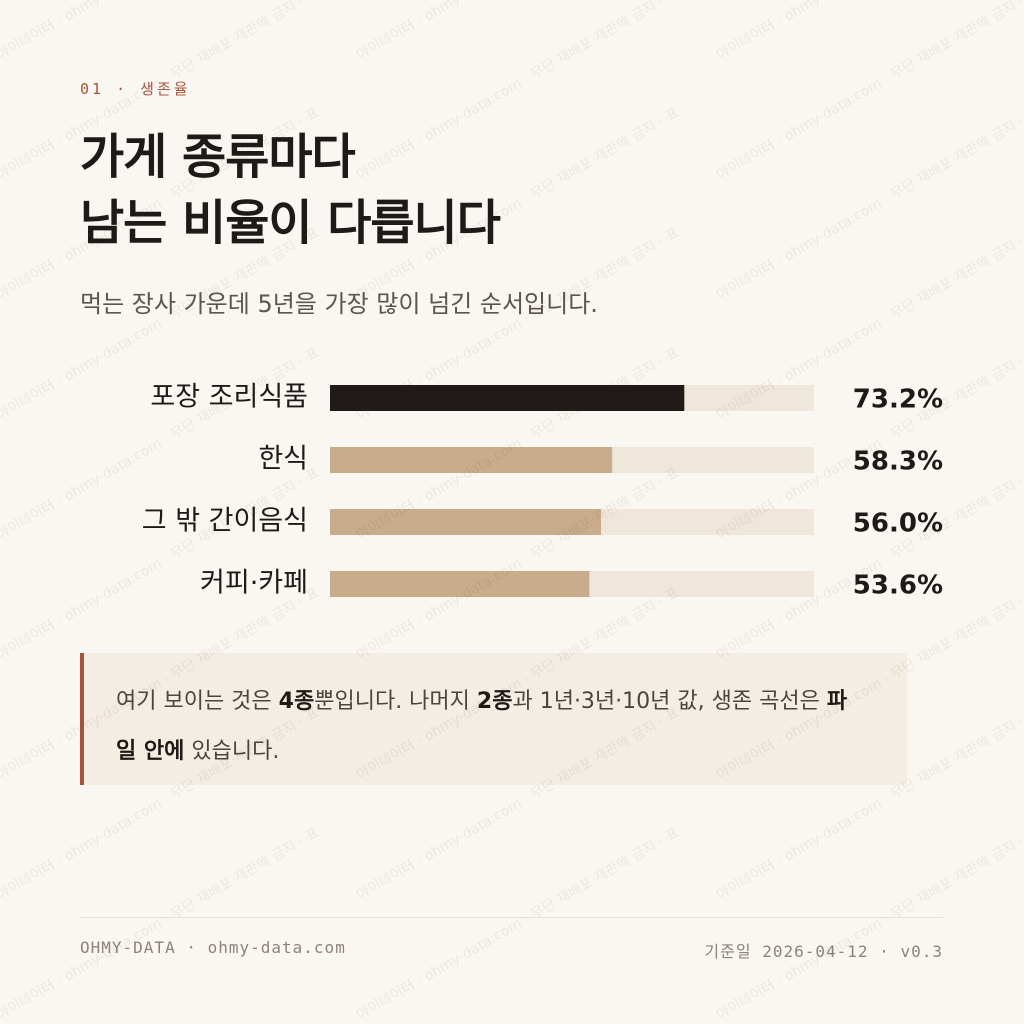  I want to click on note-text: 파일 안에, so click(482, 726).